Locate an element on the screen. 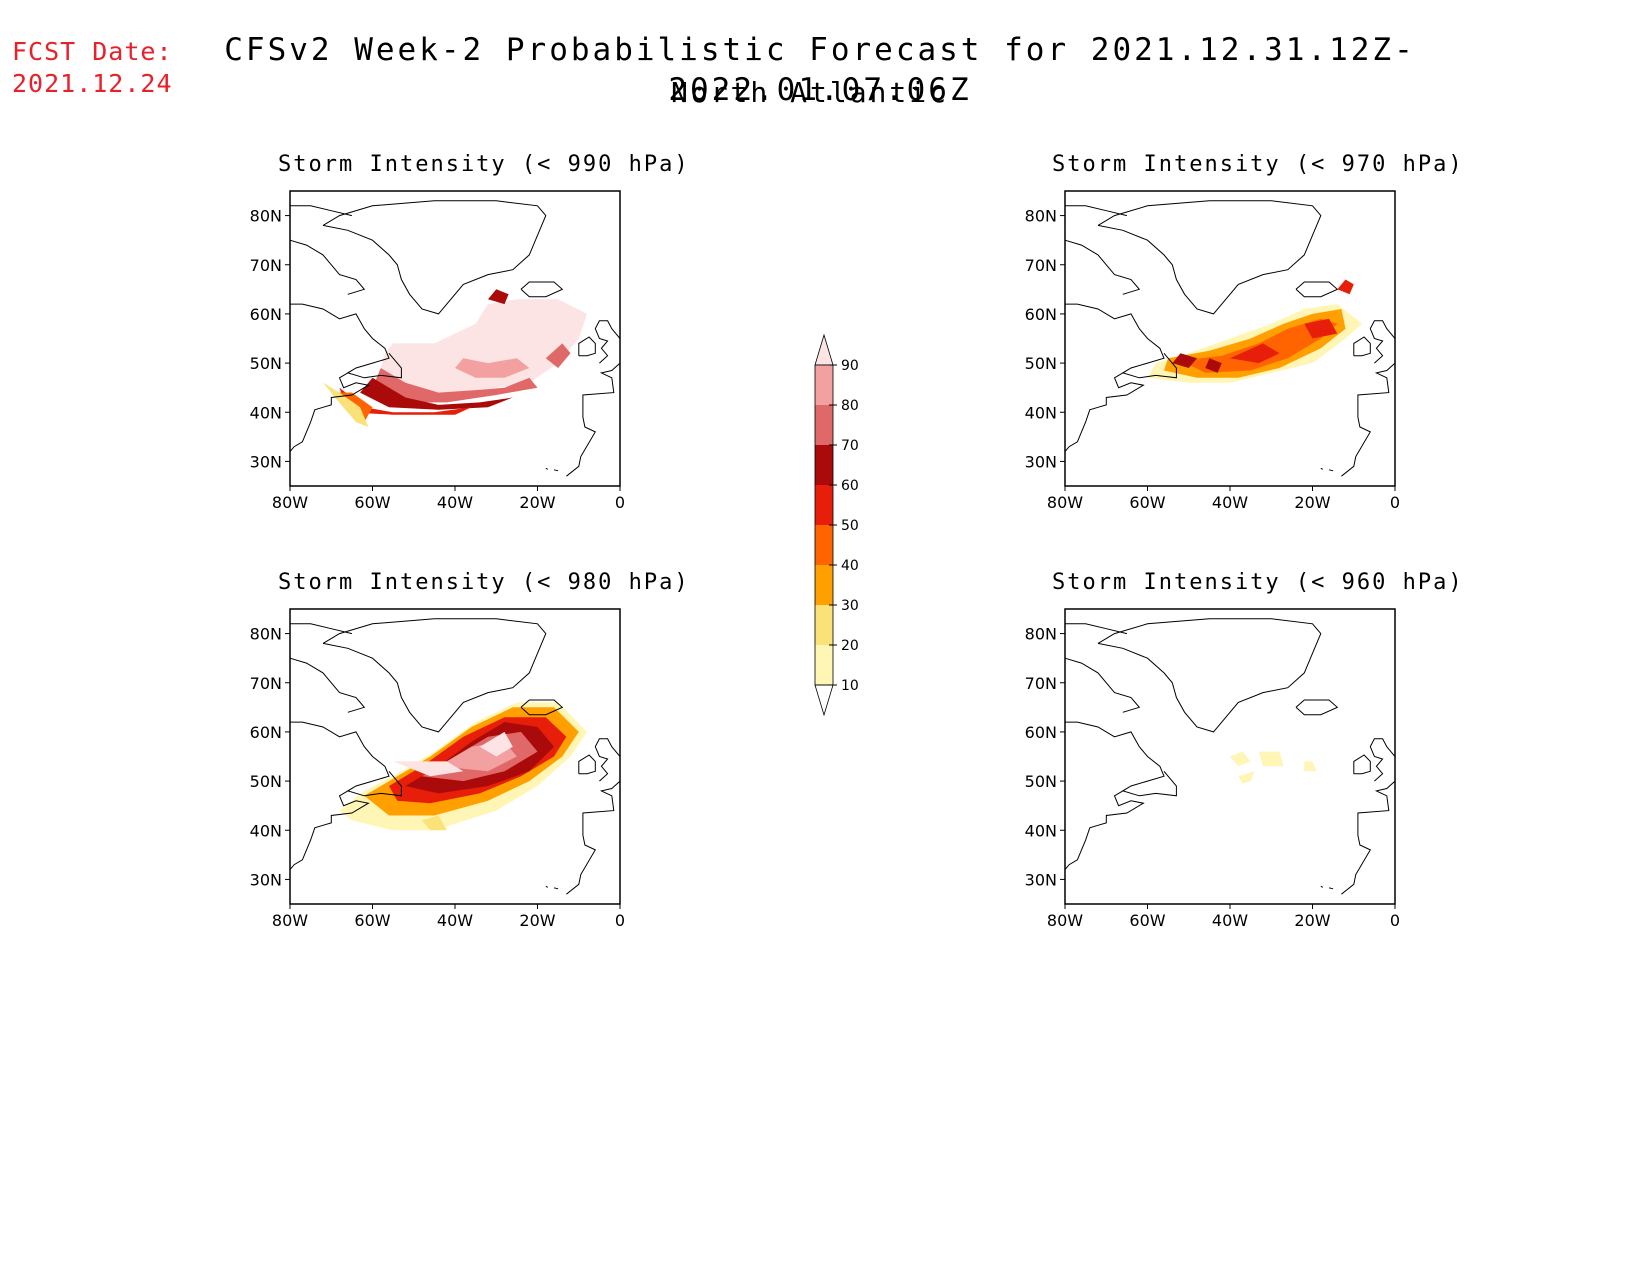  panel-title-960: Storm Intensity (< 960 hPa) is located at coordinates (1258, 582).